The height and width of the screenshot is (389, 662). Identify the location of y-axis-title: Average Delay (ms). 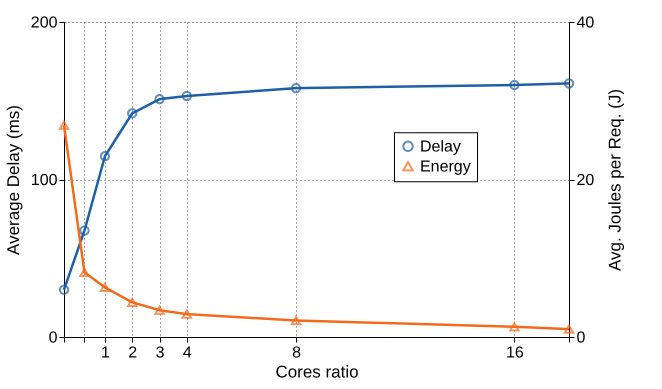
(13, 180).